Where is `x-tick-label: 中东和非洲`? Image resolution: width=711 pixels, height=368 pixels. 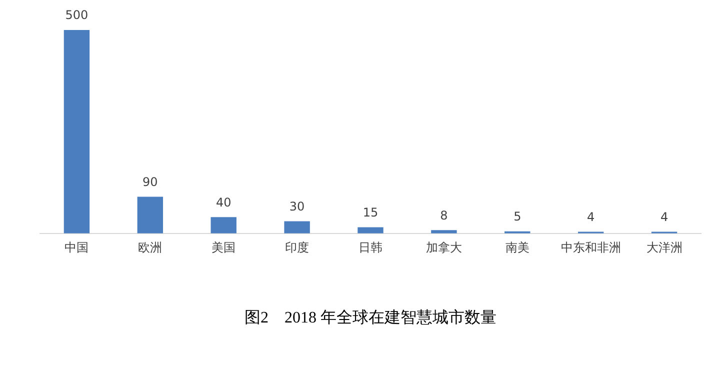 x-tick-label: 中东和非洲 is located at coordinates (590, 247).